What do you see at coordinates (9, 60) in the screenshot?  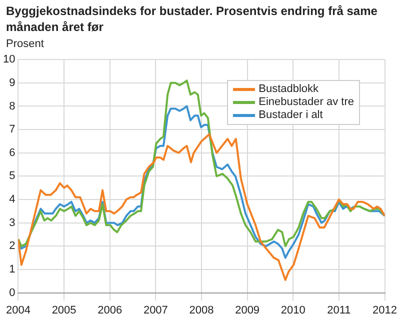 I see `y-tick-label: 10` at bounding box center [9, 60].